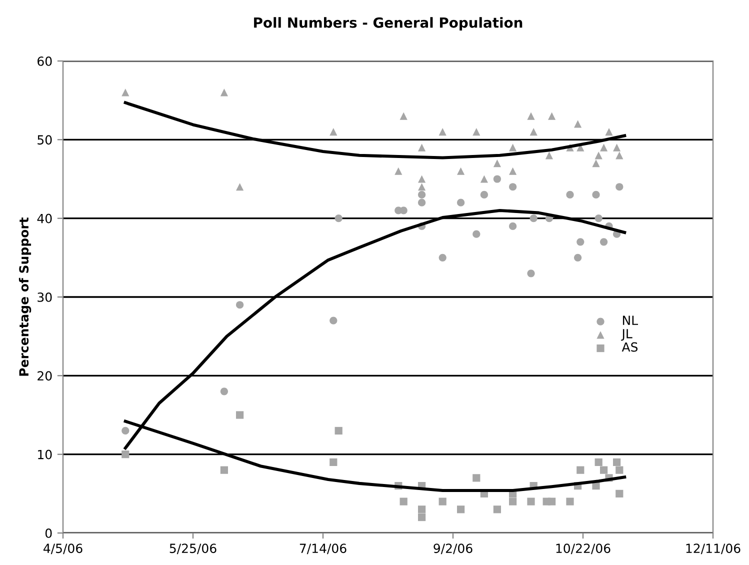 The width and height of the screenshot is (749, 565). Describe the element at coordinates (45, 455) in the screenshot. I see `y-tick-label: 10` at that location.